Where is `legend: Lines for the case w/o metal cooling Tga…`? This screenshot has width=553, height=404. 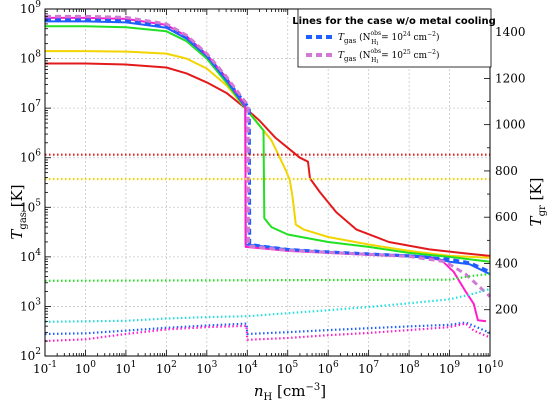 legend: Lines for the case w/o metal cooling Tga… is located at coordinates (394, 38).